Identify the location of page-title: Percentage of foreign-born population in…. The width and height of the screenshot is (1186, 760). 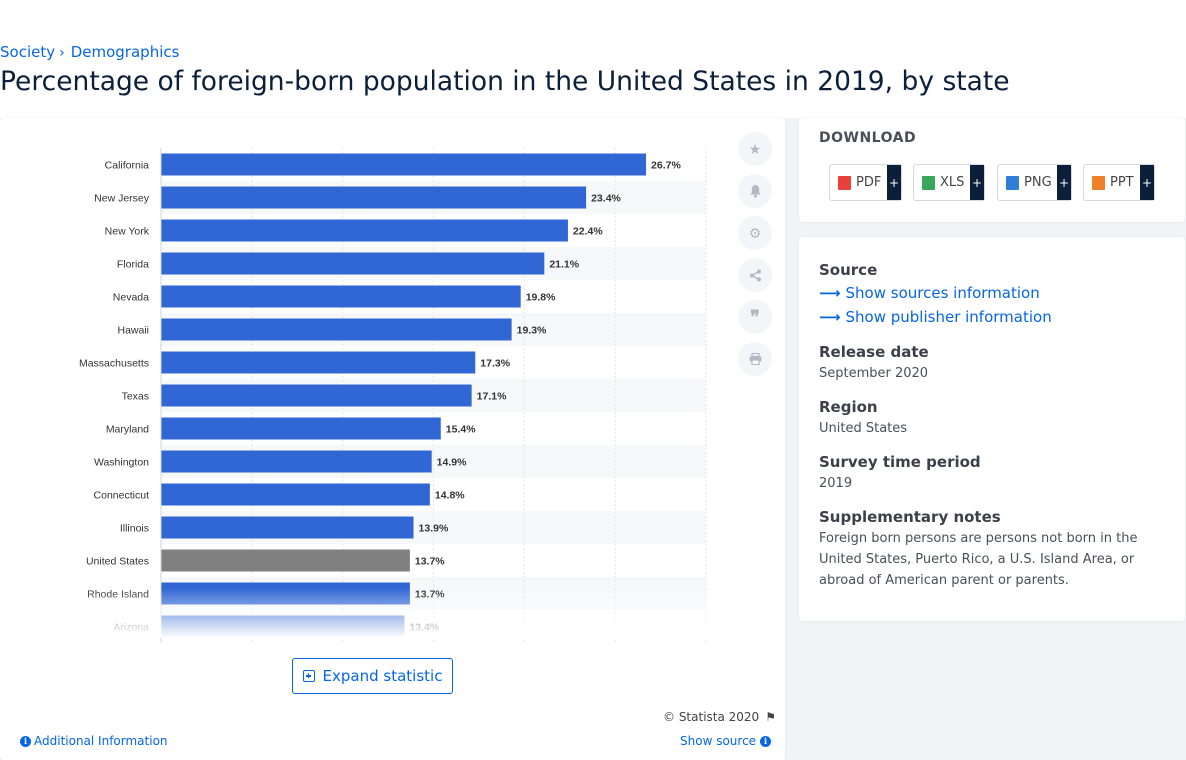
(505, 81).